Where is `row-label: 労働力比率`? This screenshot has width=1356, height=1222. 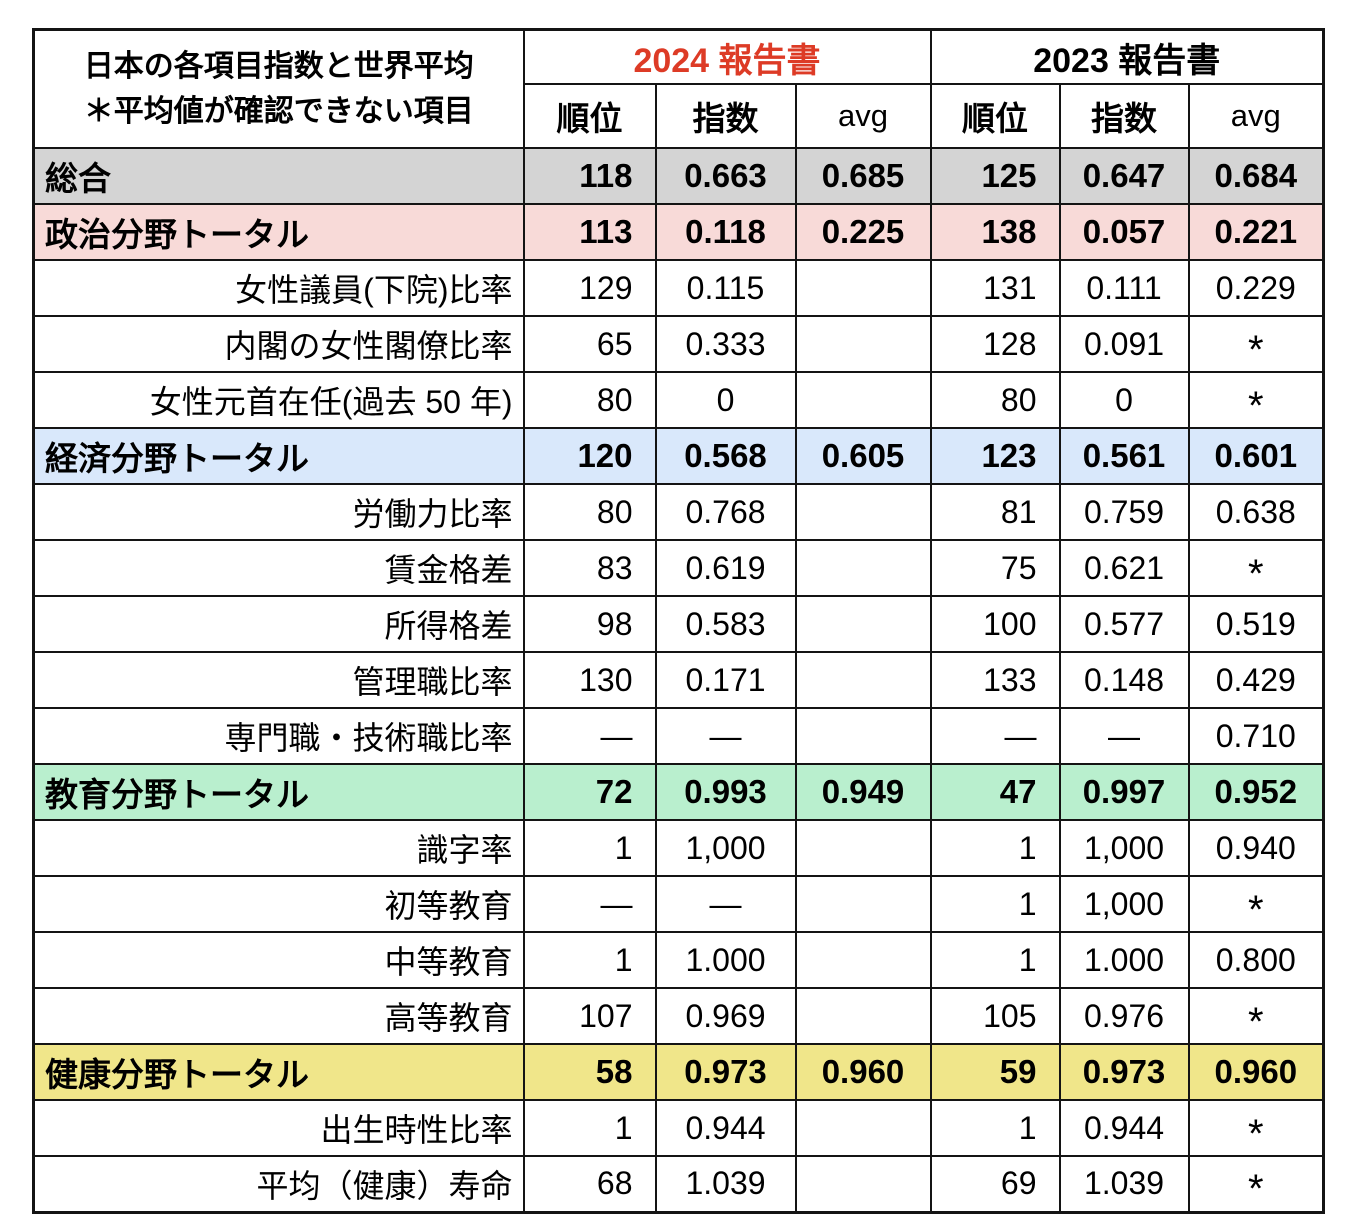 row-label: 労働力比率 is located at coordinates (278, 512).